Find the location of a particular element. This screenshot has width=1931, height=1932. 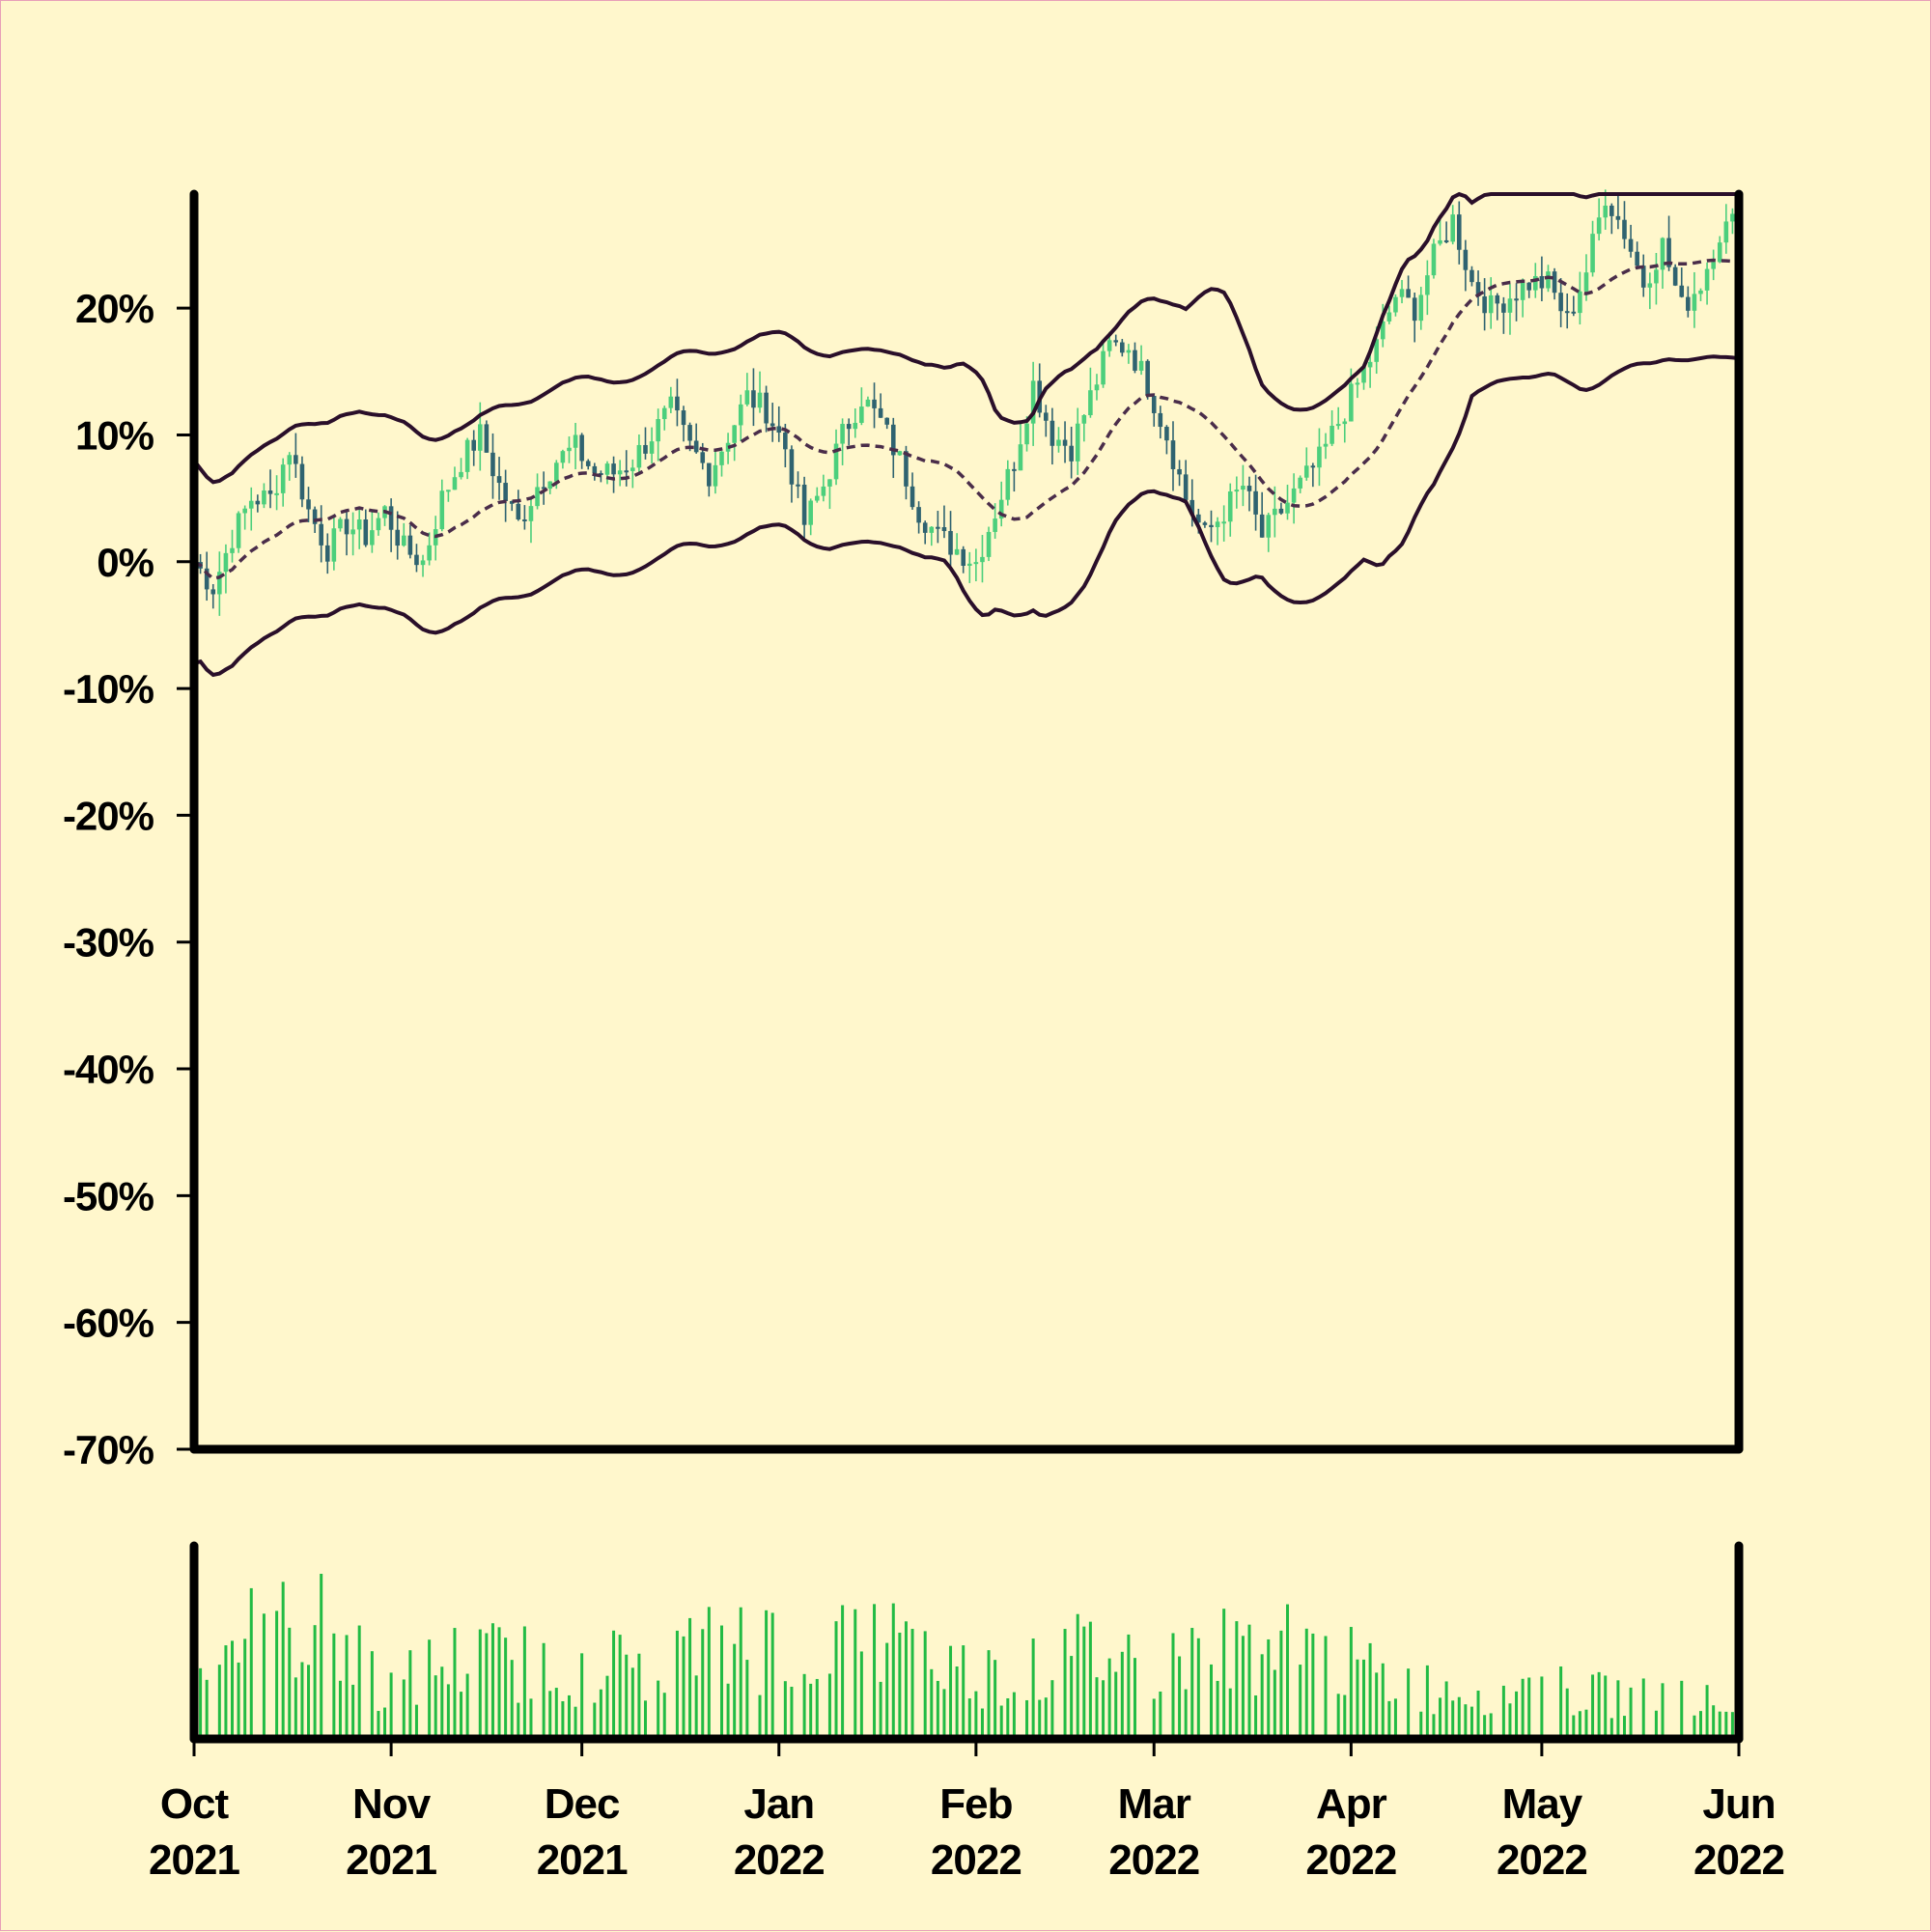

x-tick-label-month: Dec is located at coordinates (582, 1804).